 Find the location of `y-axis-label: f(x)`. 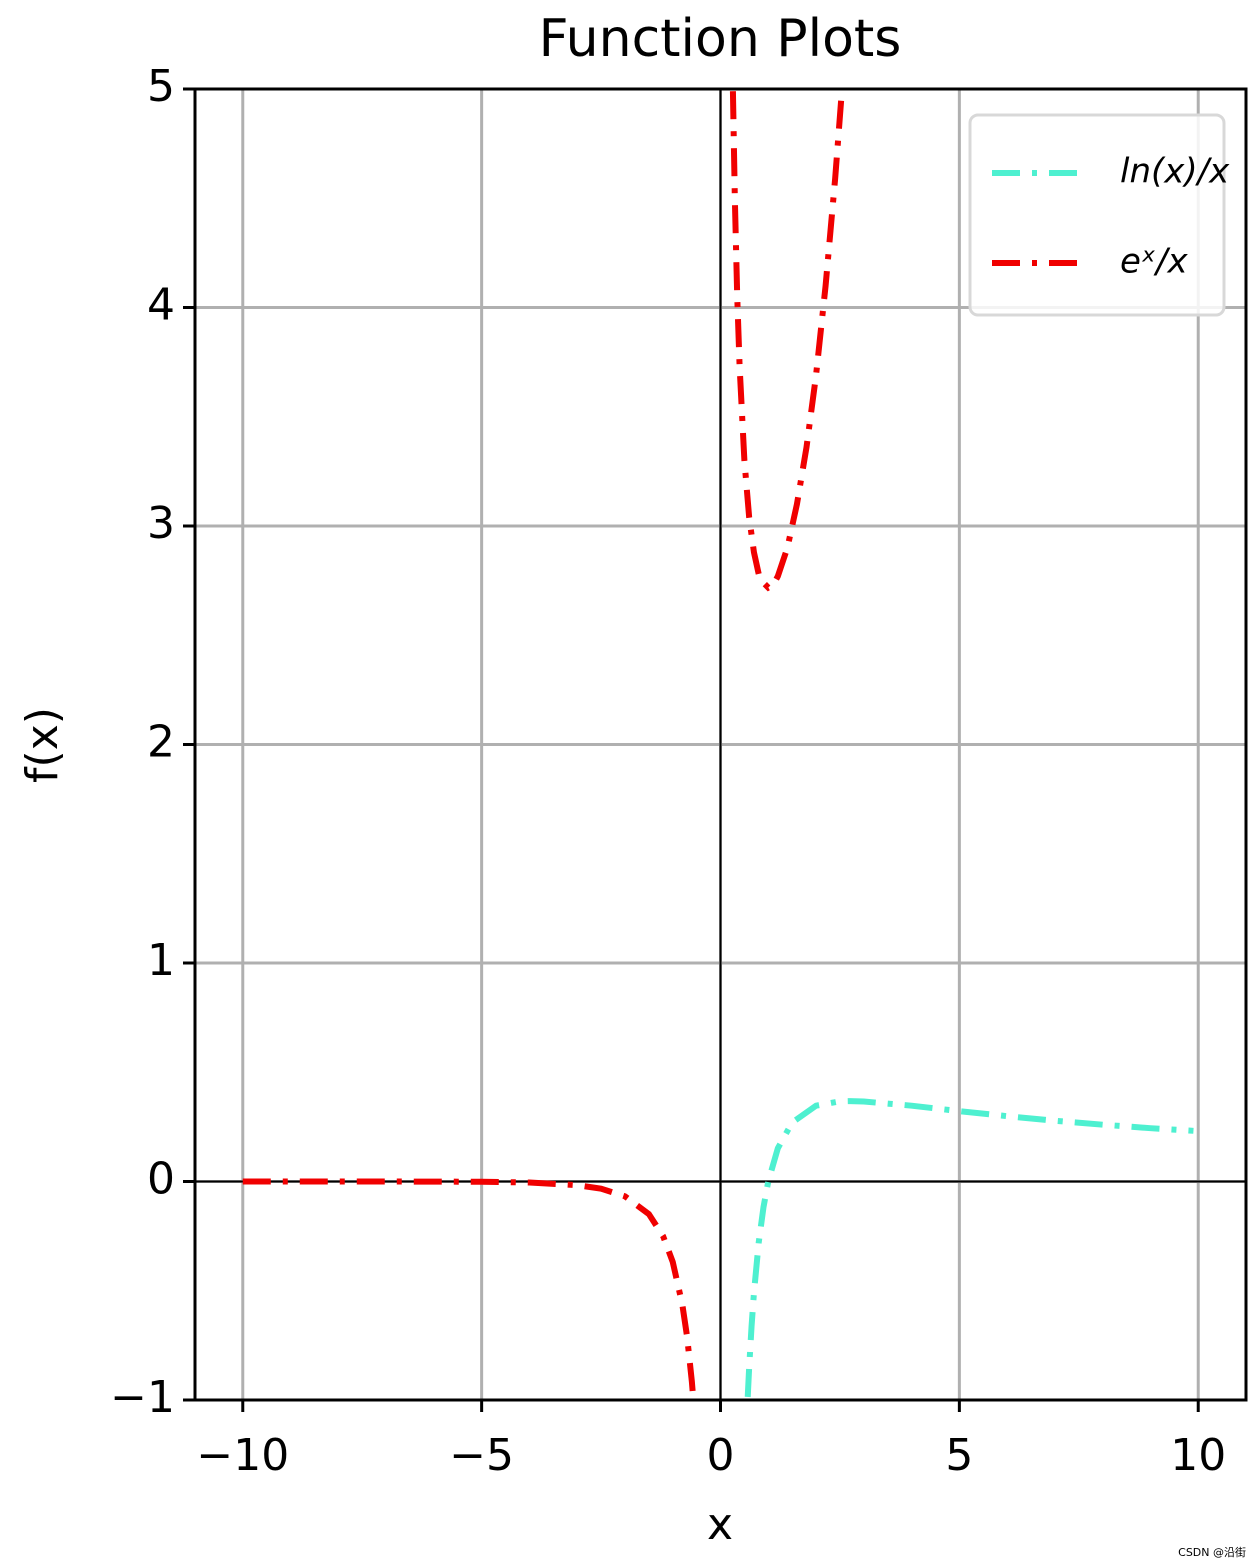

y-axis-label: f(x) is located at coordinates (42, 745).